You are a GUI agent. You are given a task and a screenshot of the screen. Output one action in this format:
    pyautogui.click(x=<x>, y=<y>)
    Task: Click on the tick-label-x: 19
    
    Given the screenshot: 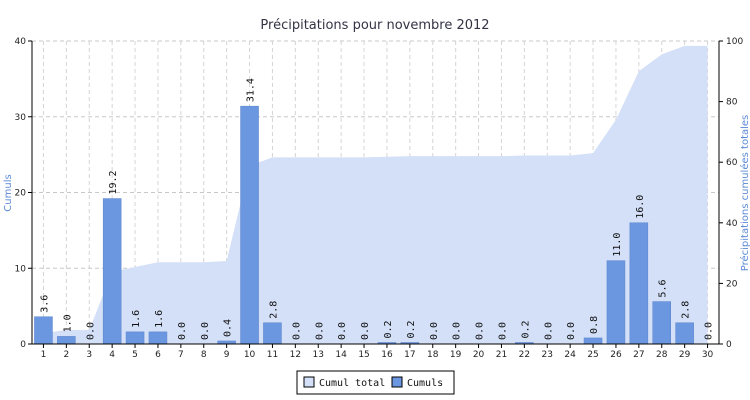 What is the action you would take?
    pyautogui.click(x=456, y=355)
    